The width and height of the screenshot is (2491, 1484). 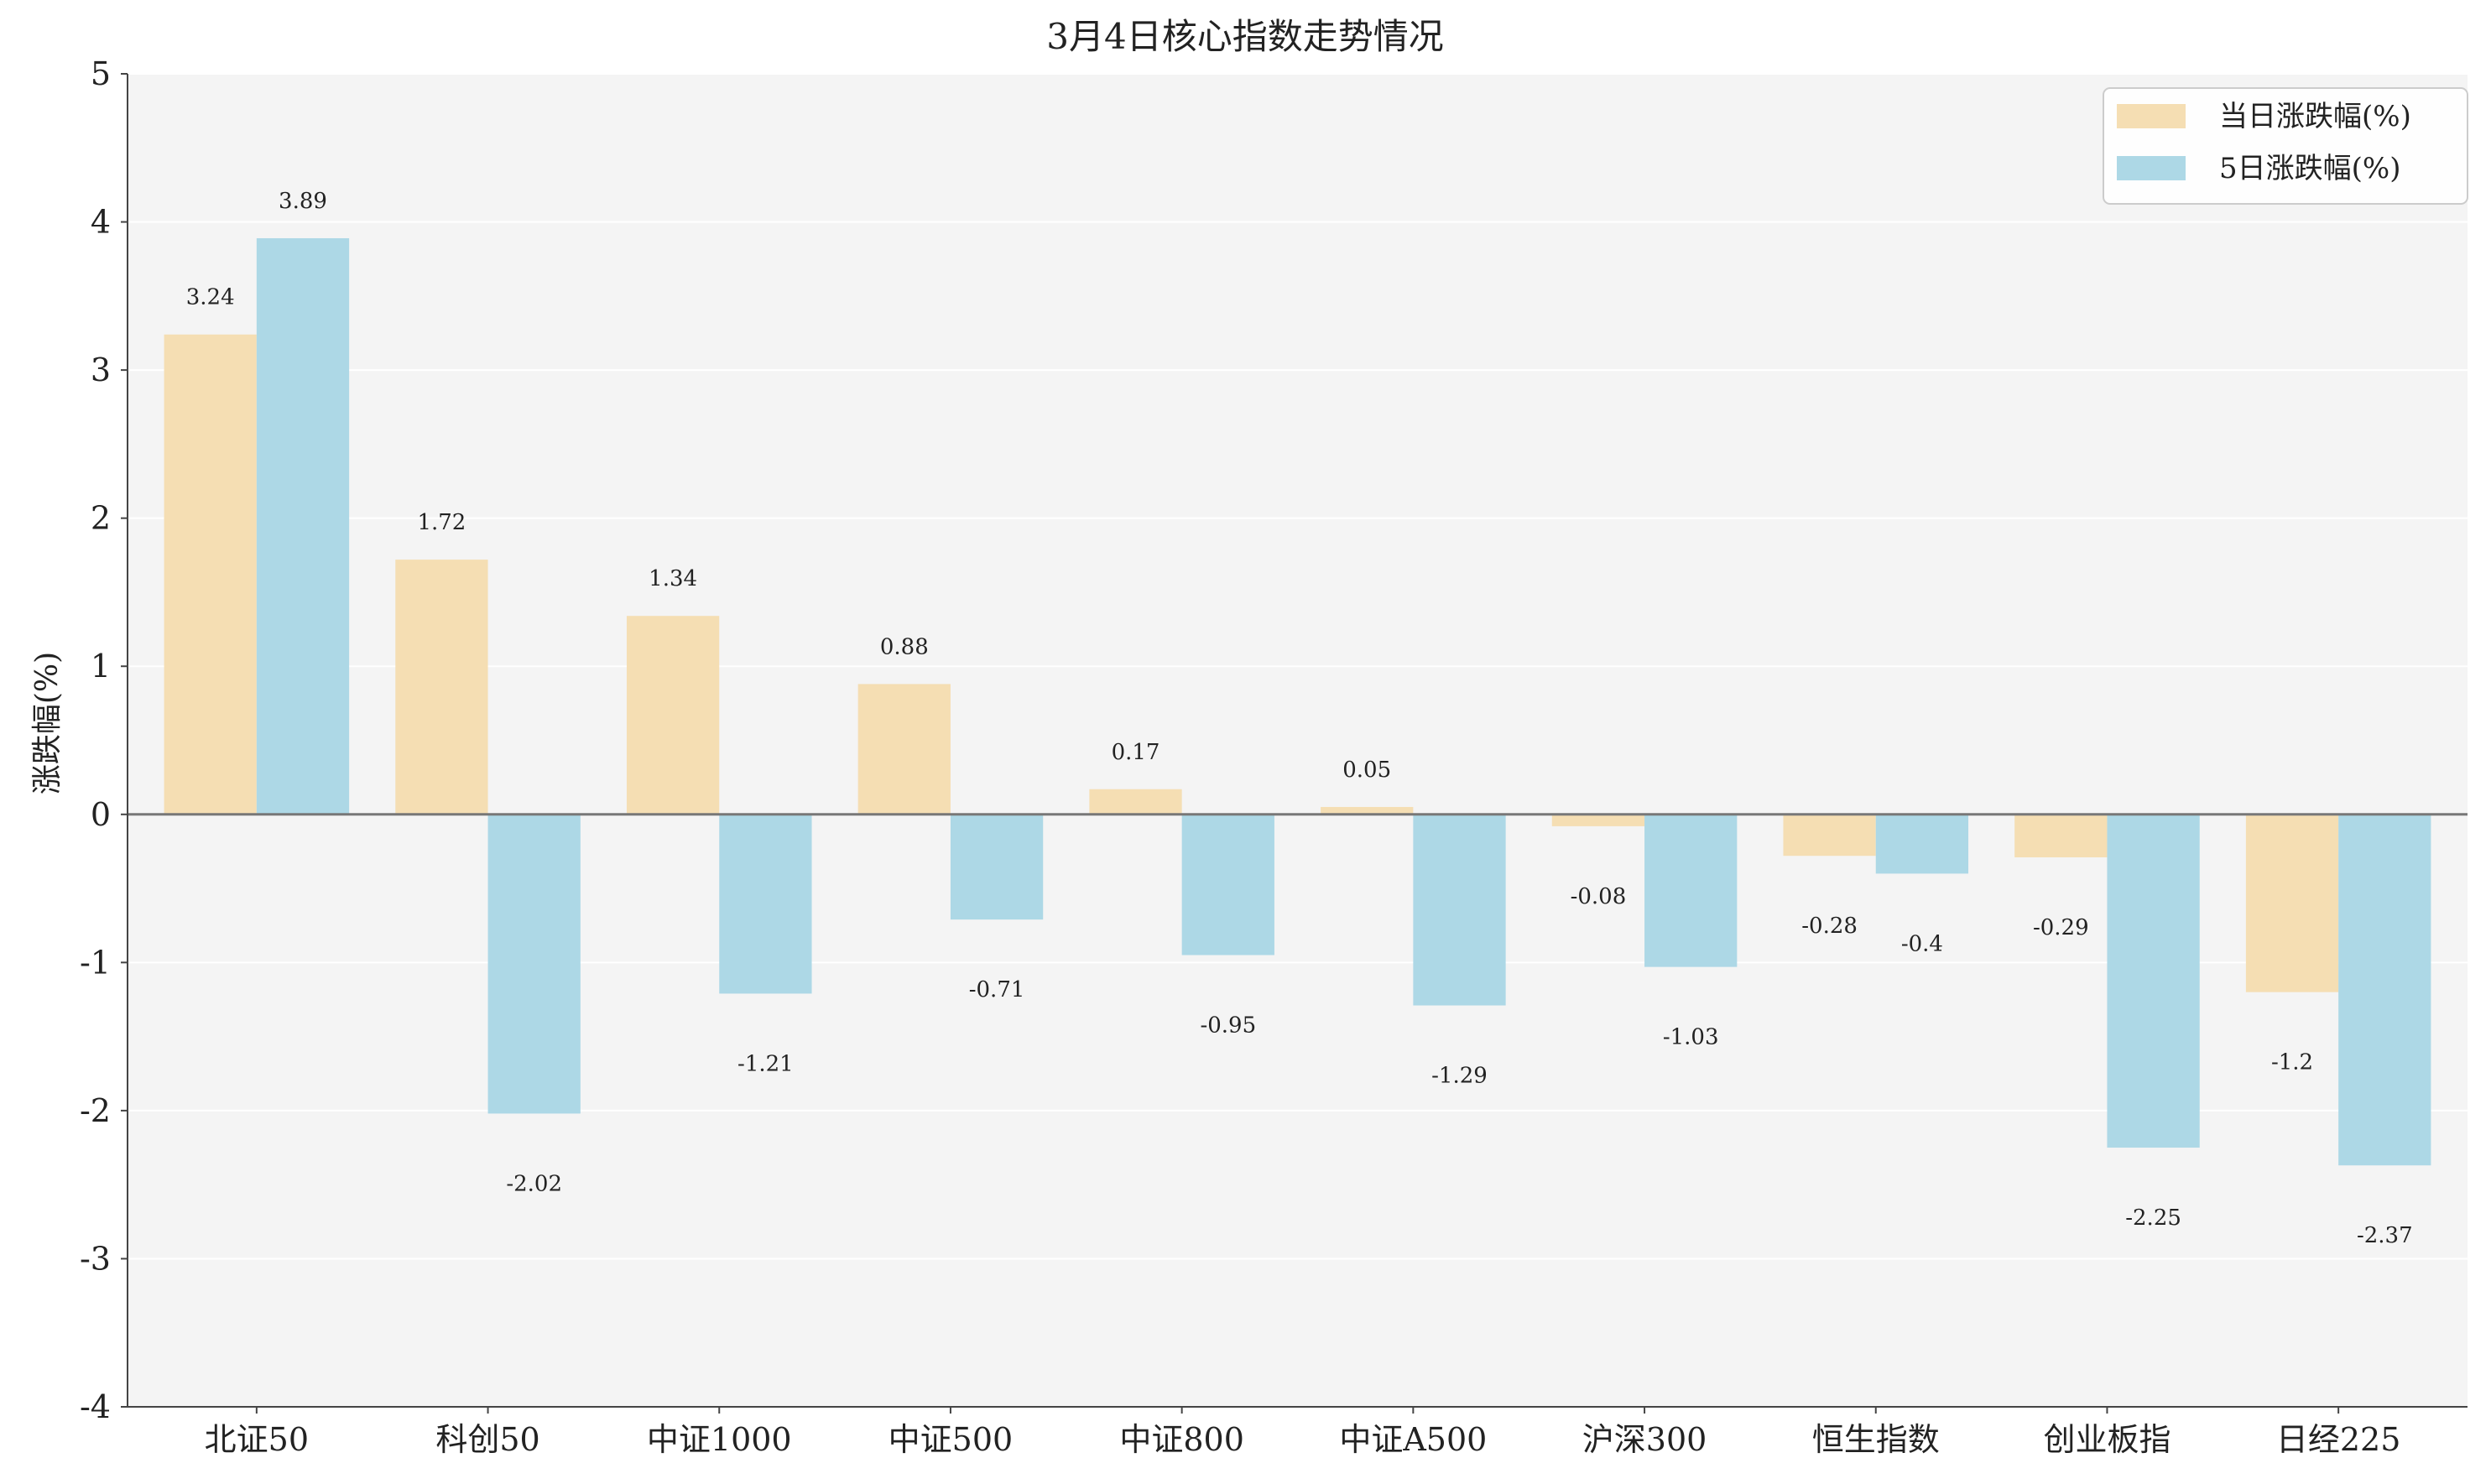 I want to click on y-tick-label: 0, so click(x=101, y=814).